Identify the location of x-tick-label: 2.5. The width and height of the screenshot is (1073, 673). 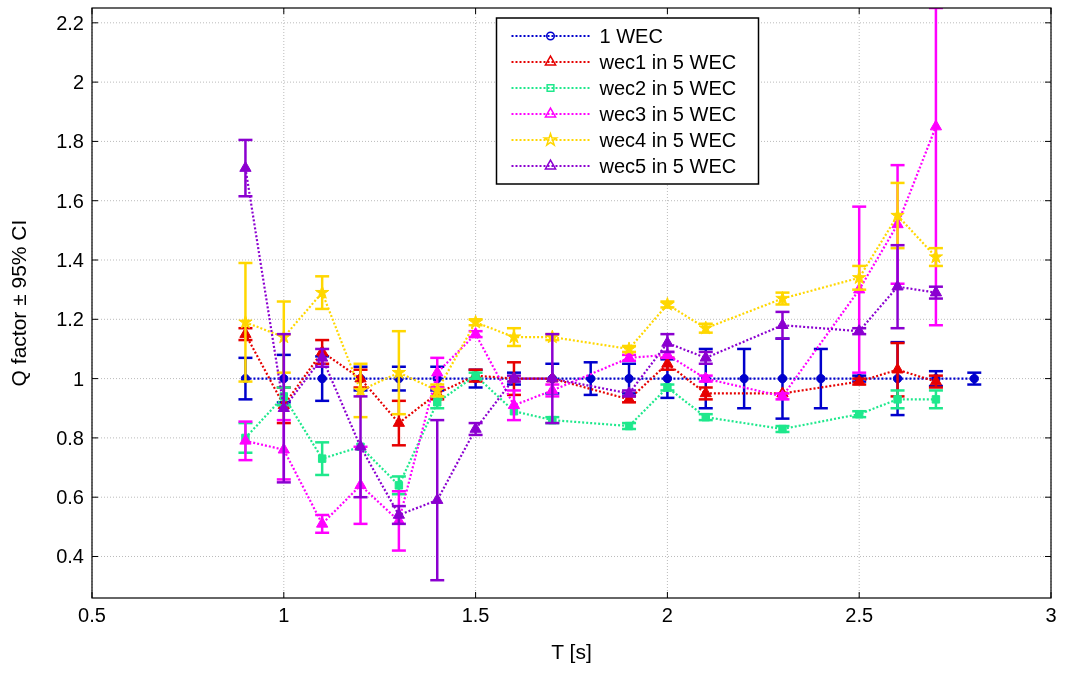
(859, 615).